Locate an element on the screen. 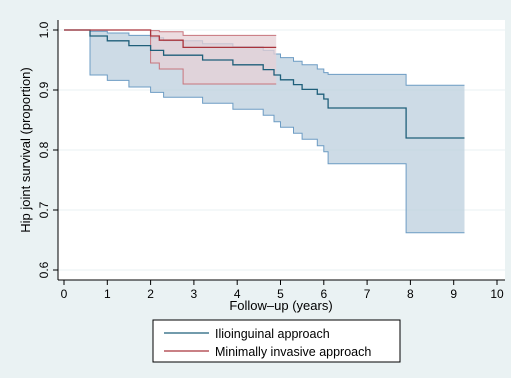 This screenshot has height=378, width=511. x-tick-label: 0 is located at coordinates (64, 294).